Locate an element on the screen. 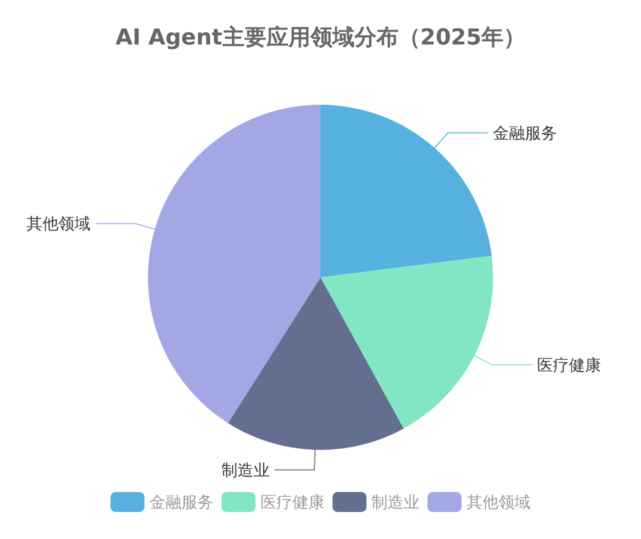  slice-label: 医疗健康 is located at coordinates (569, 364).